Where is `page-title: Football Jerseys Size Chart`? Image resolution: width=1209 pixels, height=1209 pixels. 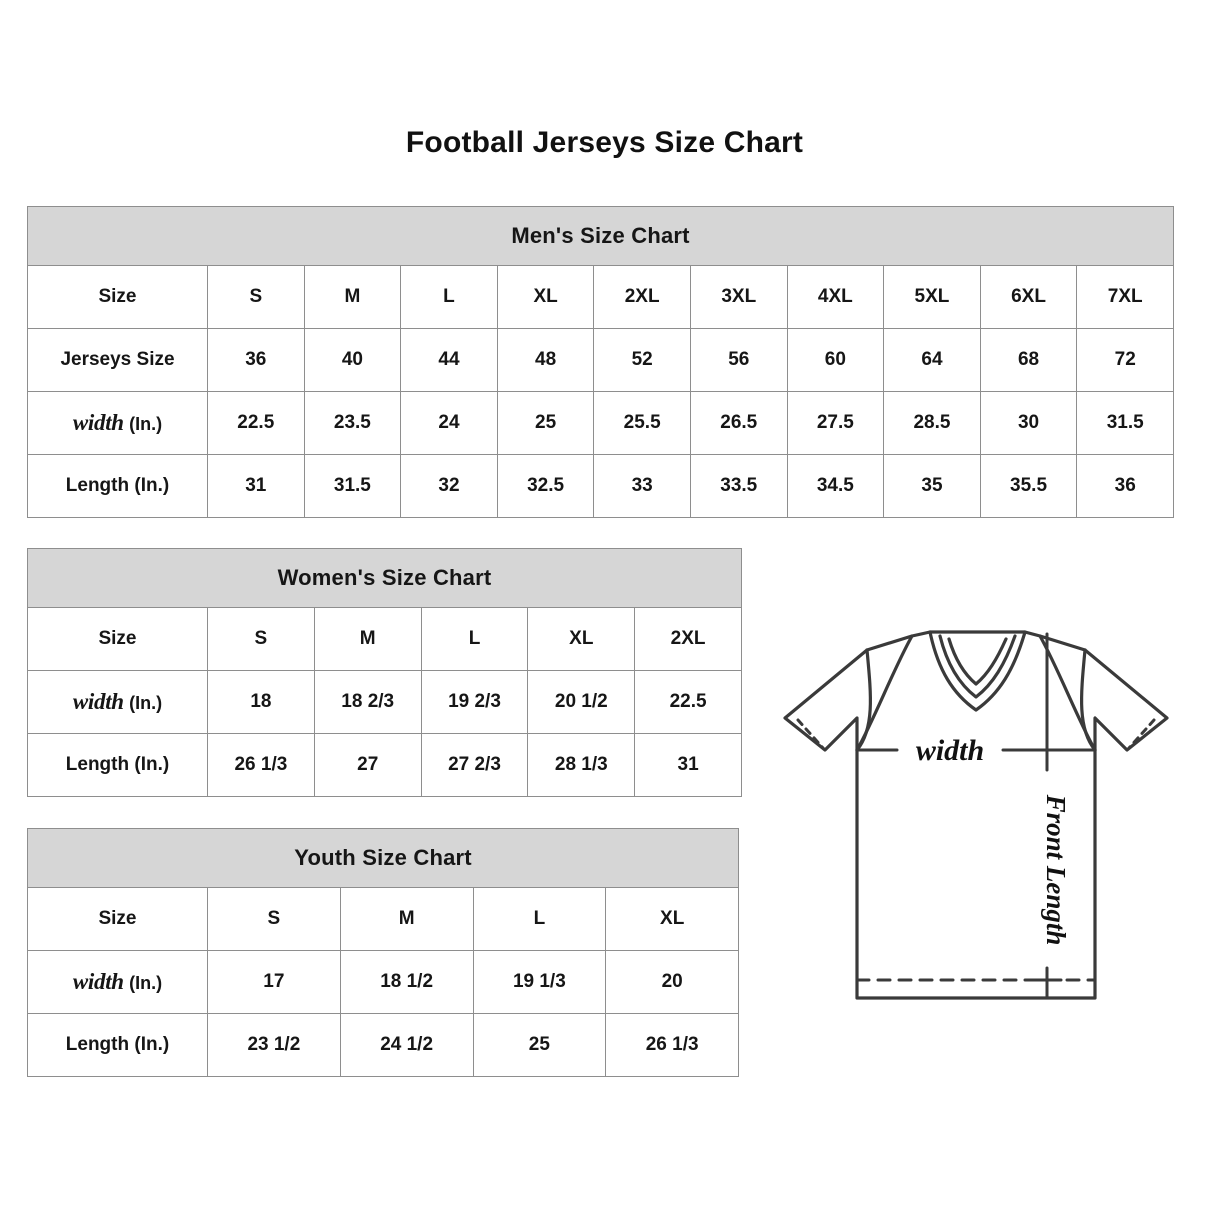
page-title: Football Jerseys Size Chart is located at coordinates (604, 142).